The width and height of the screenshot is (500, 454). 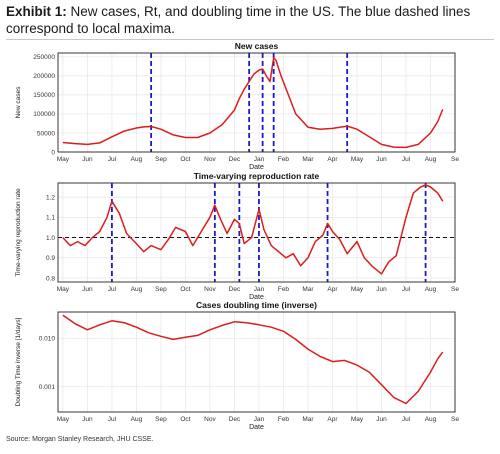 I want to click on y-tick-label: 1.2, so click(x=50, y=197).